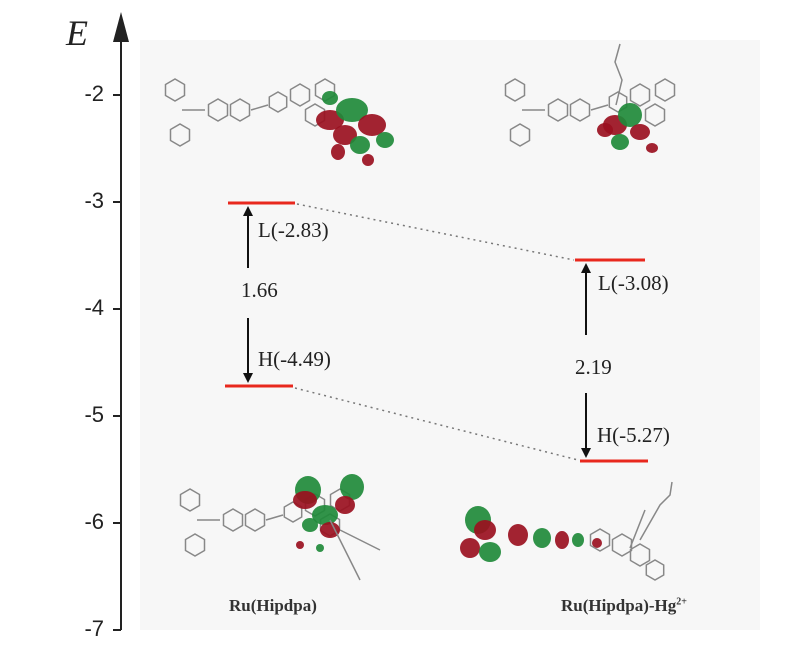  I want to click on y-axis-arrow-icon, so click(121, 27).